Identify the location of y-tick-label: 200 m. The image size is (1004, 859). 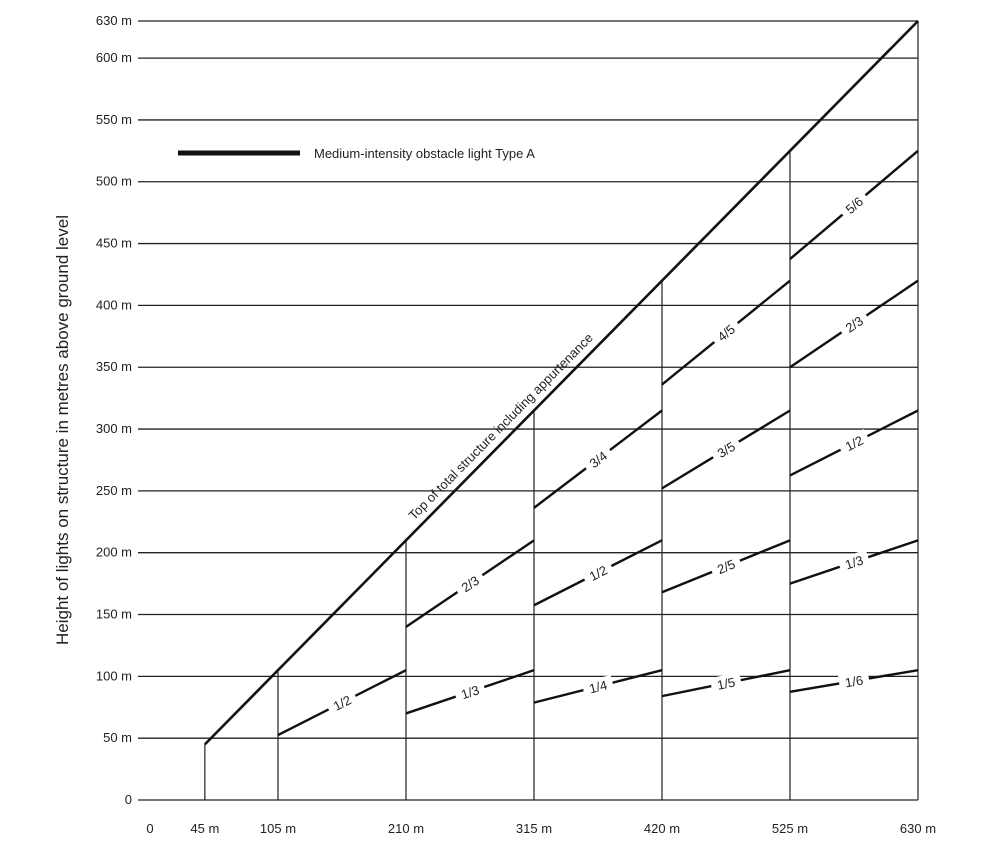
(114, 552).